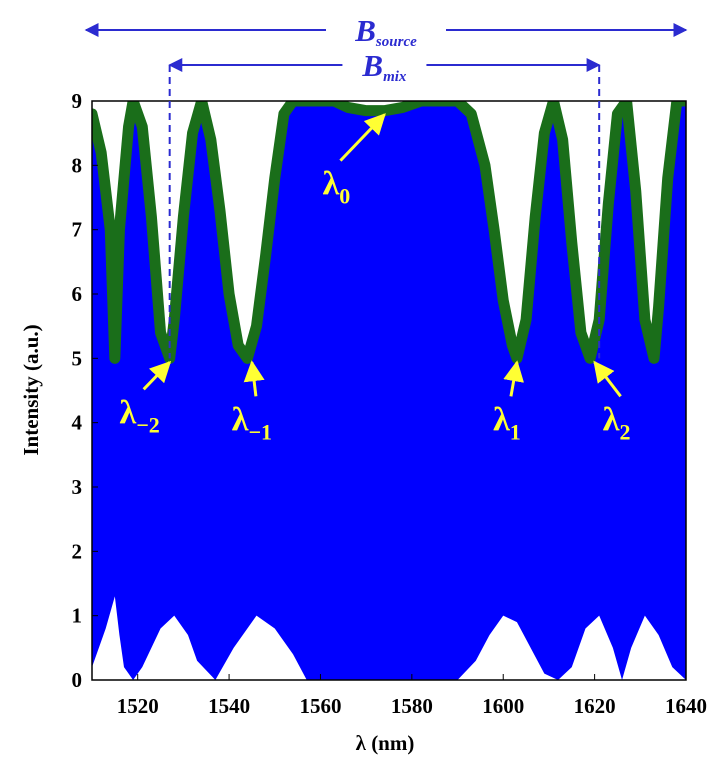  I want to click on bandwidth-label: Bsource, so click(385, 31).